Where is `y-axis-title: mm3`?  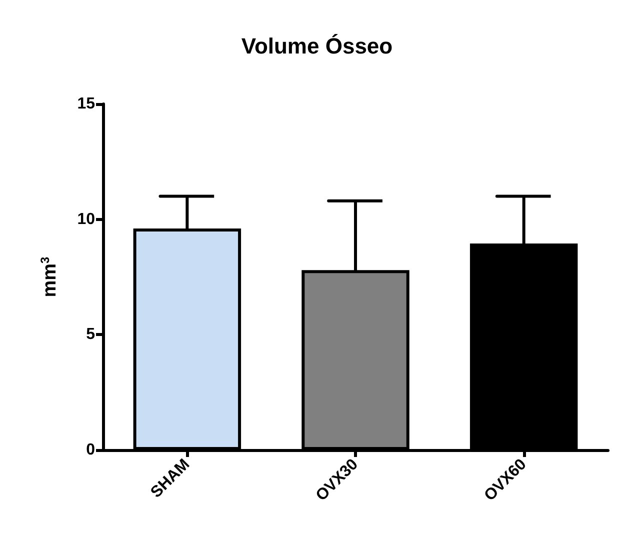
y-axis-title: mm3 is located at coordinates (49, 277).